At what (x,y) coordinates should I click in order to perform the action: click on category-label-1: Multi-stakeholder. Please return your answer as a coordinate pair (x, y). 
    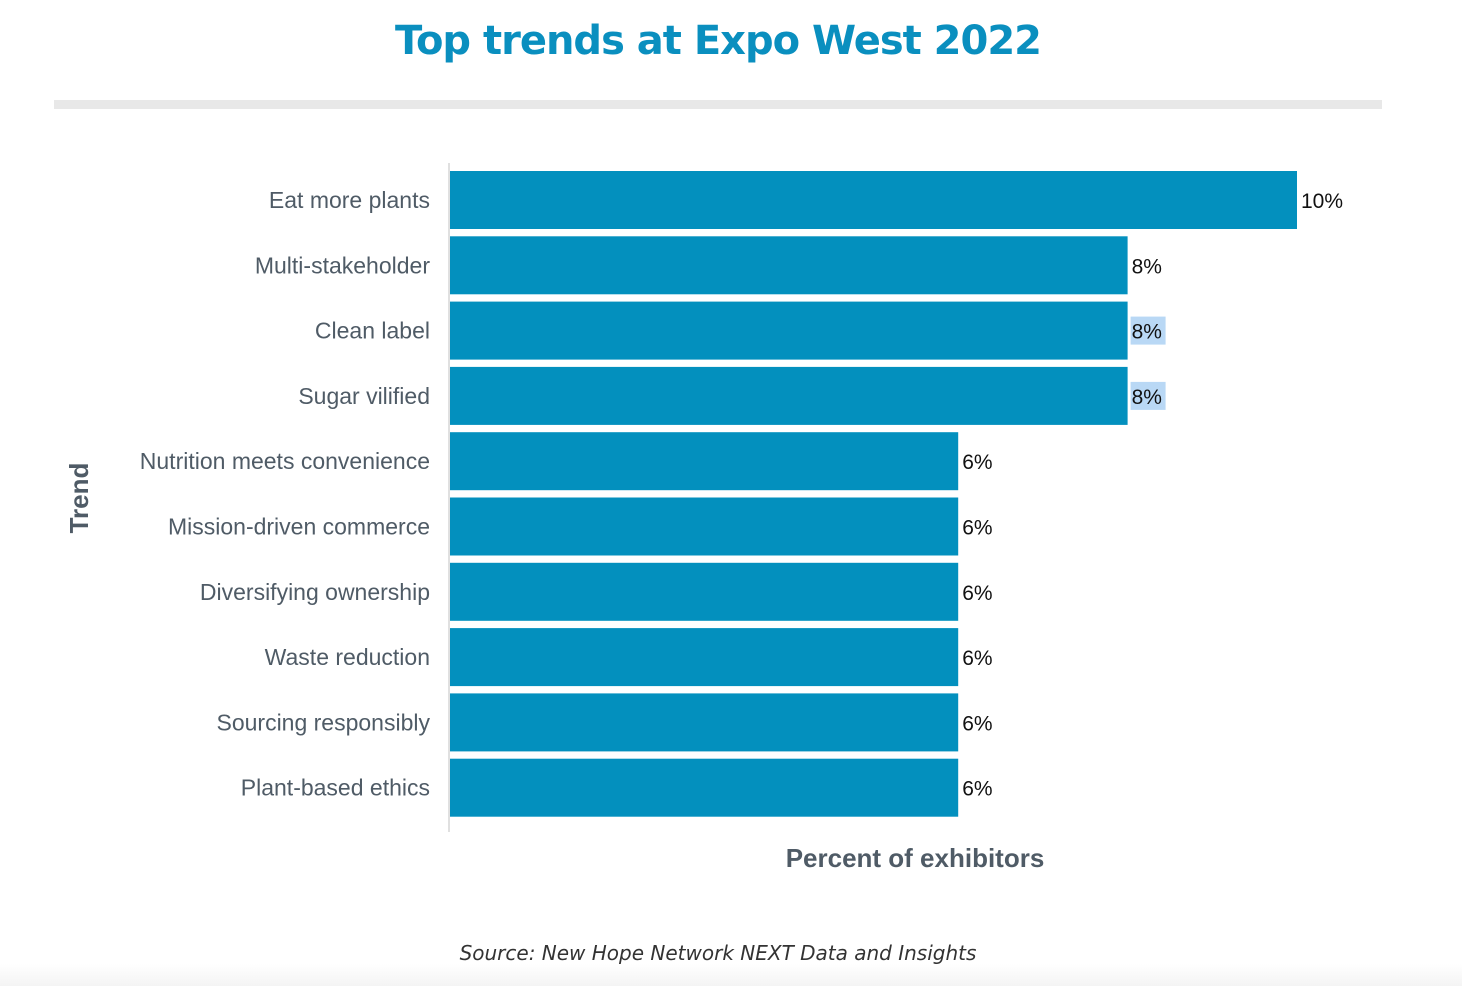
    Looking at the image, I should click on (342, 265).